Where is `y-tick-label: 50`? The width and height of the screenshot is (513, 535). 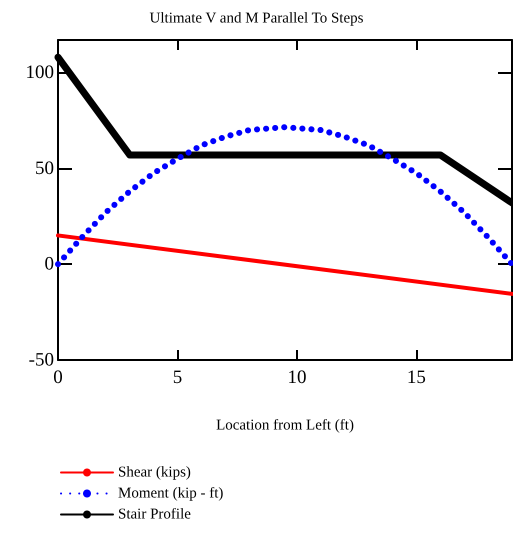 y-tick-label: 50 is located at coordinates (44, 168).